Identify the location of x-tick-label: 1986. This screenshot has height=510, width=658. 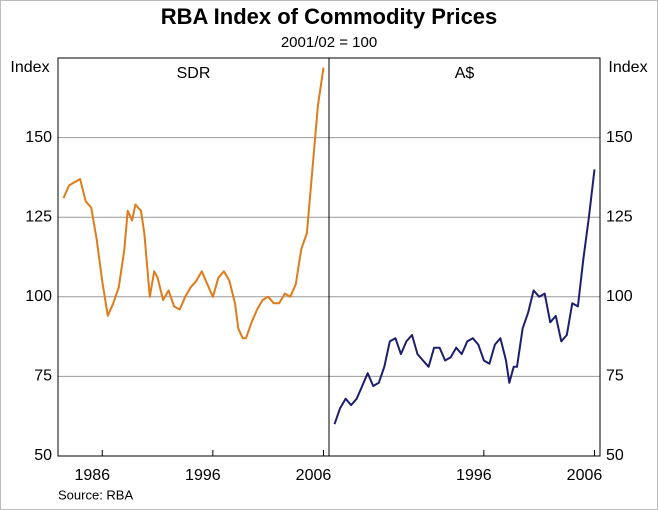
(92, 475).